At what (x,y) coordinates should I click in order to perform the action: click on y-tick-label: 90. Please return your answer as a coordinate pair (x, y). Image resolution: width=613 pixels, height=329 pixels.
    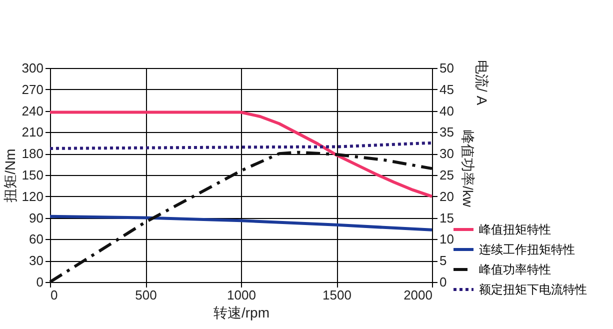
    Looking at the image, I should click on (36, 218).